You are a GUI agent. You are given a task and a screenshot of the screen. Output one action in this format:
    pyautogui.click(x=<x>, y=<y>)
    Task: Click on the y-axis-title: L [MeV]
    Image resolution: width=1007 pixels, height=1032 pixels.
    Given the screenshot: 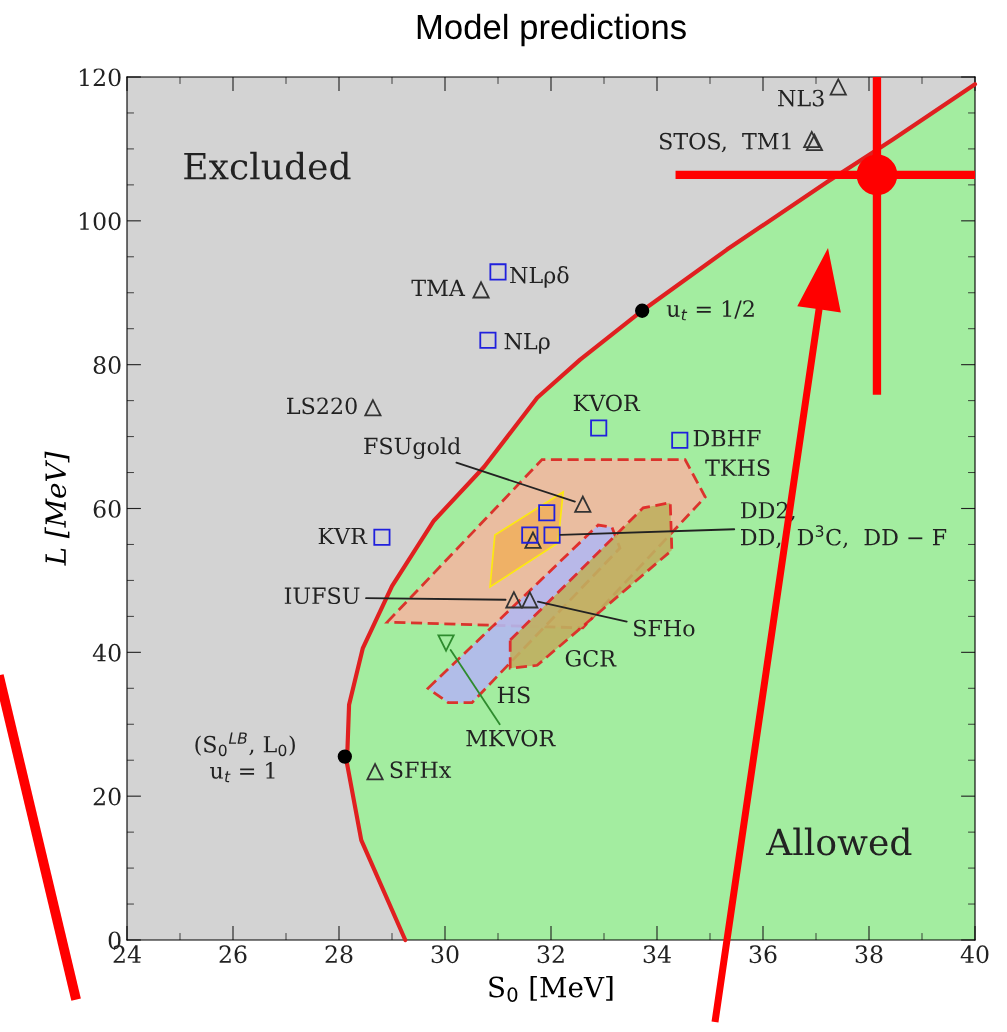 What is the action you would take?
    pyautogui.click(x=57, y=508)
    